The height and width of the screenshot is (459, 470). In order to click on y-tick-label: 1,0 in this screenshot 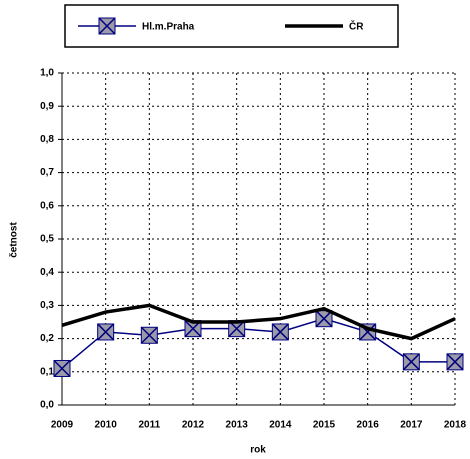, I will do `click(47, 73)`.